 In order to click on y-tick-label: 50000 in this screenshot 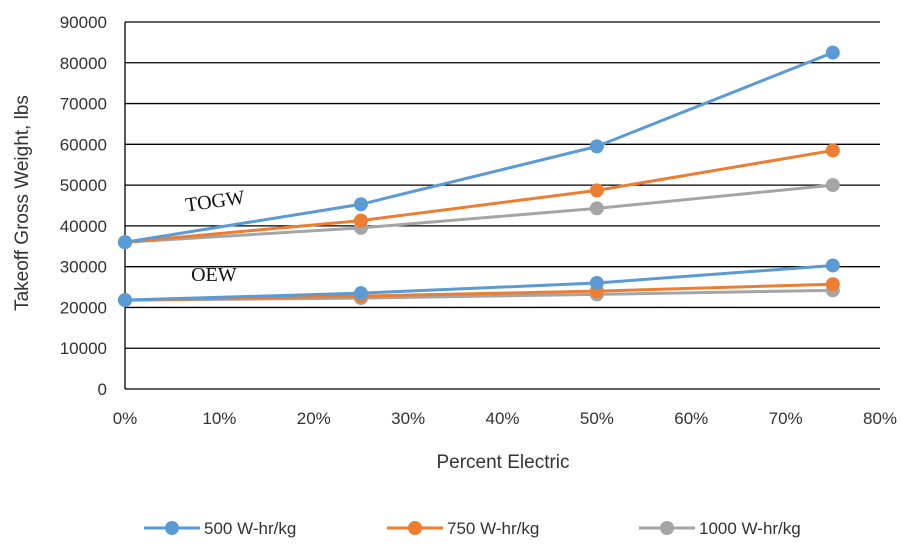, I will do `click(83, 185)`.